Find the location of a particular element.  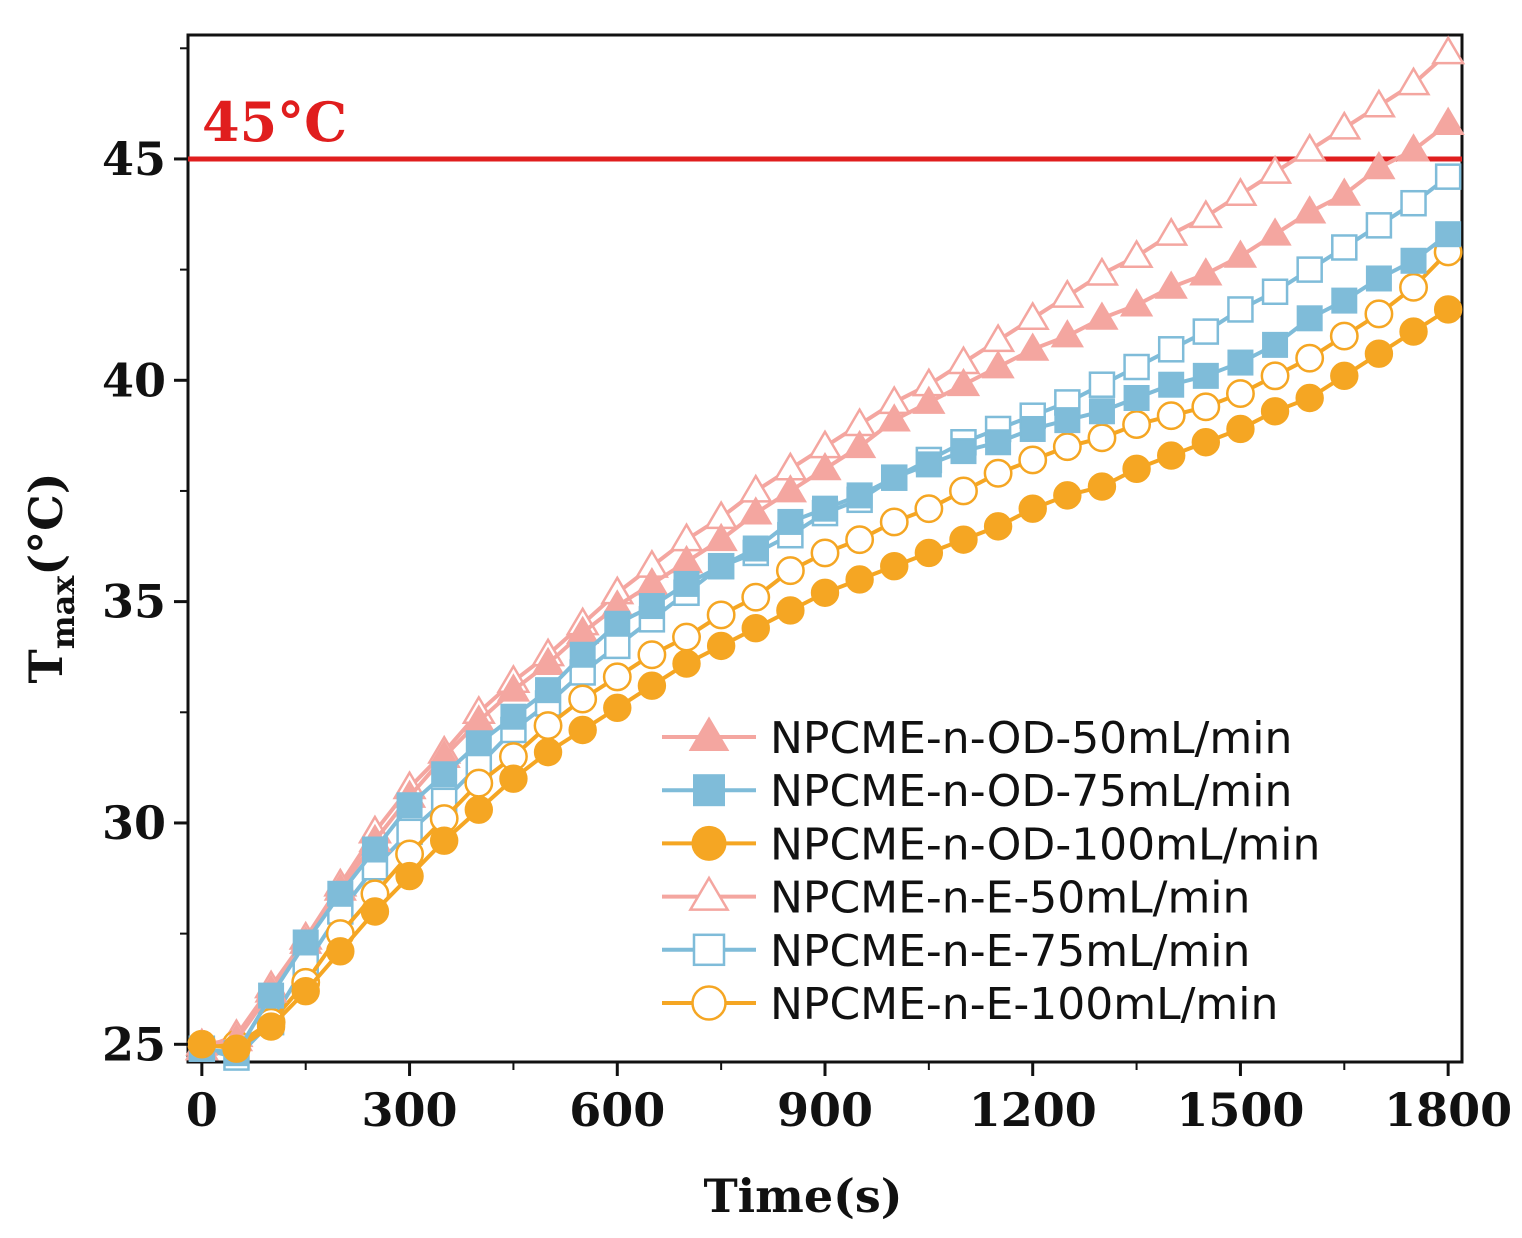

legend-item: NPCME-n-E-100mL/min is located at coordinates (970, 1004).